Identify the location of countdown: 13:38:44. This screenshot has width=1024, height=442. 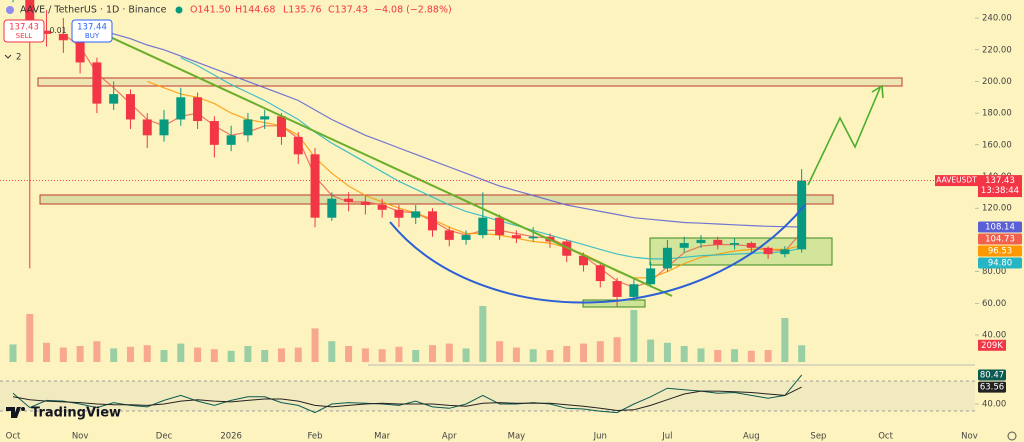
(1000, 191).